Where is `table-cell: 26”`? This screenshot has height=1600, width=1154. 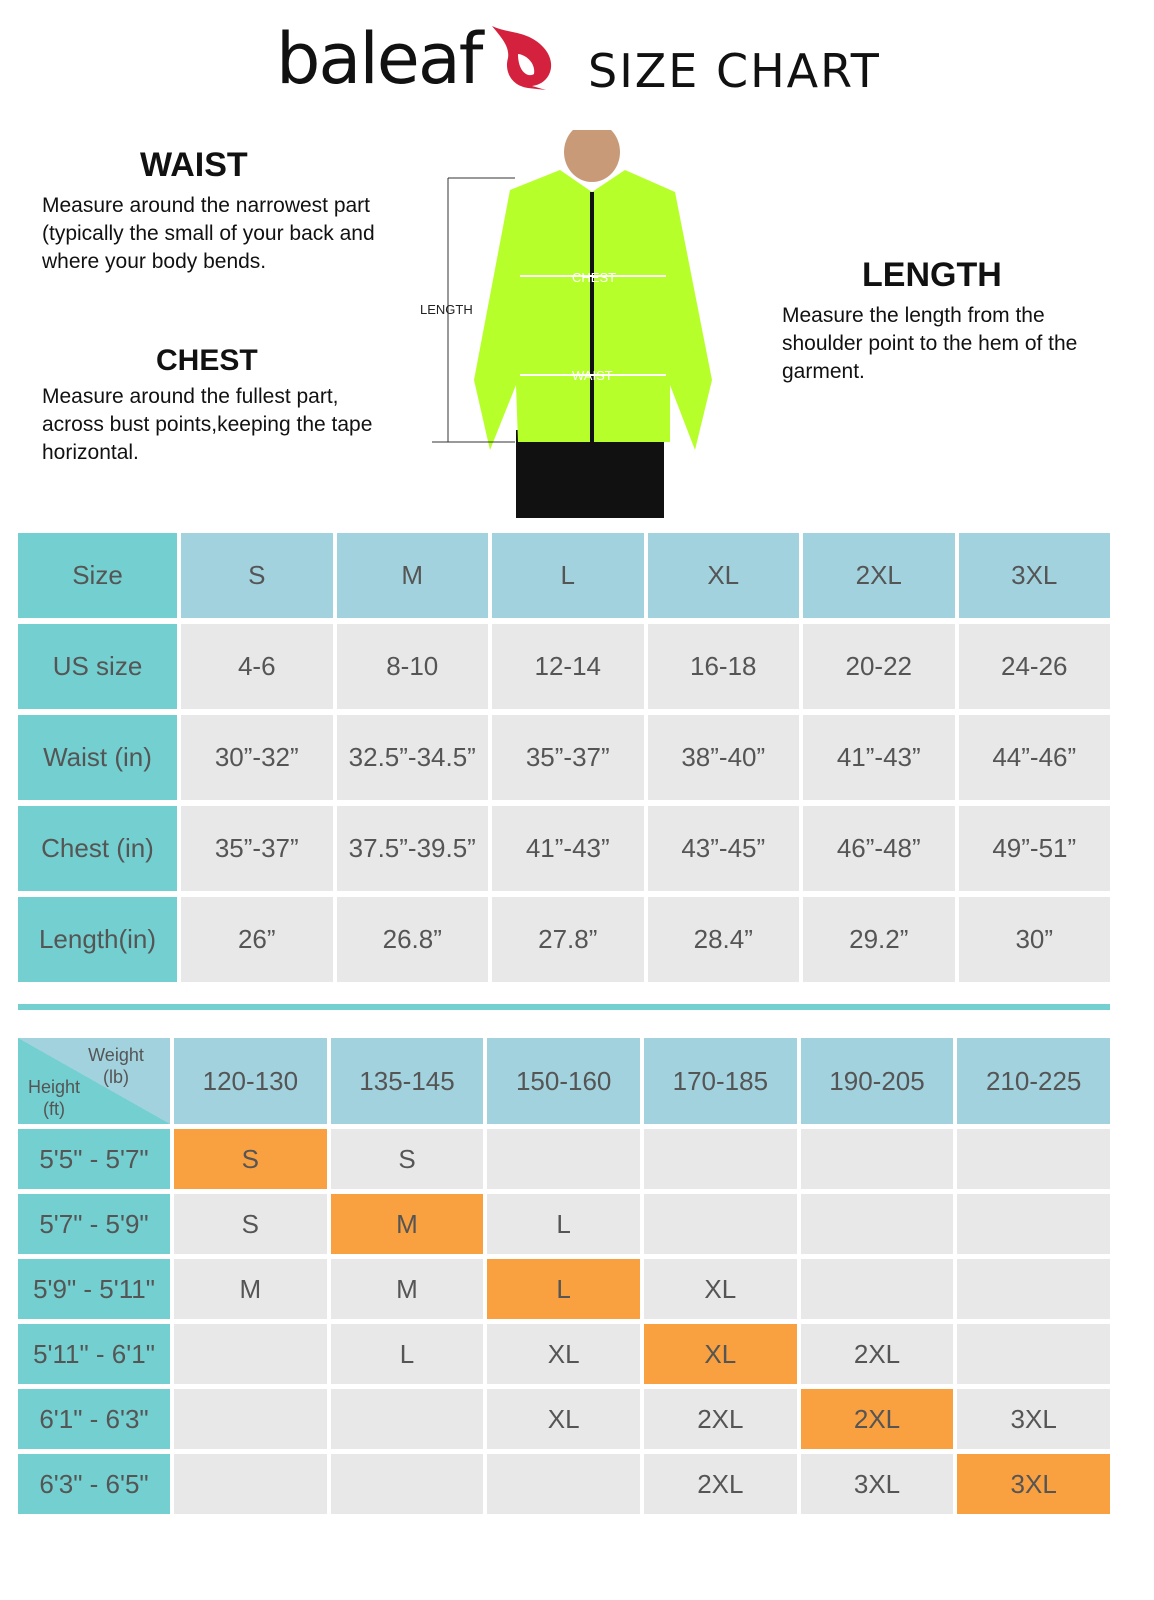 table-cell: 26” is located at coordinates (257, 939).